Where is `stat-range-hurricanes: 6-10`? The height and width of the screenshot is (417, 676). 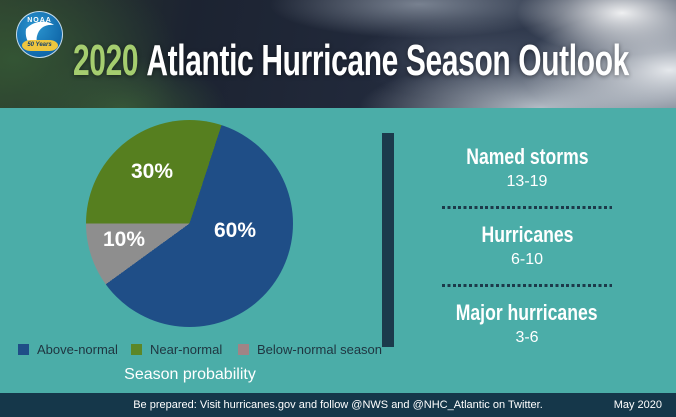
stat-range-hurricanes: 6-10 is located at coordinates (527, 259).